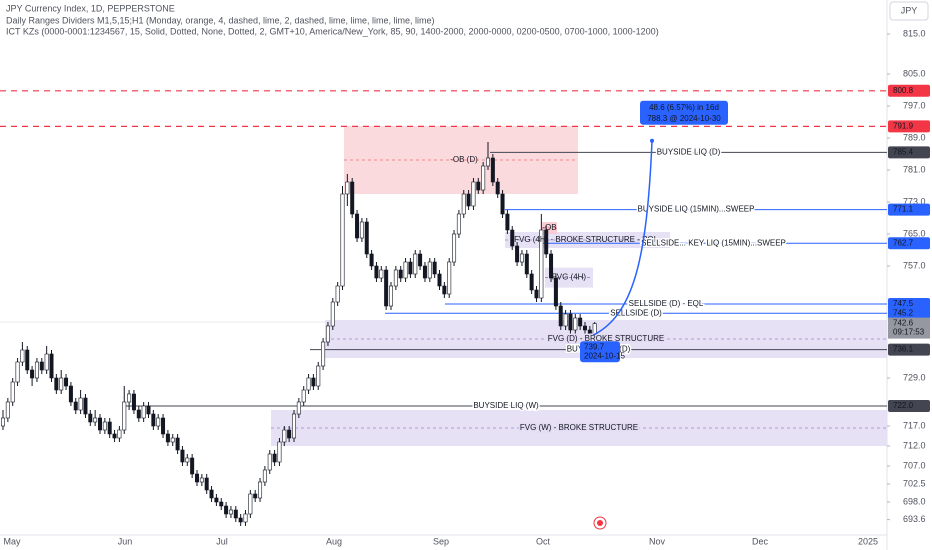  I want to click on level-label: BUYSIDE LIQ (D), so click(689, 152).